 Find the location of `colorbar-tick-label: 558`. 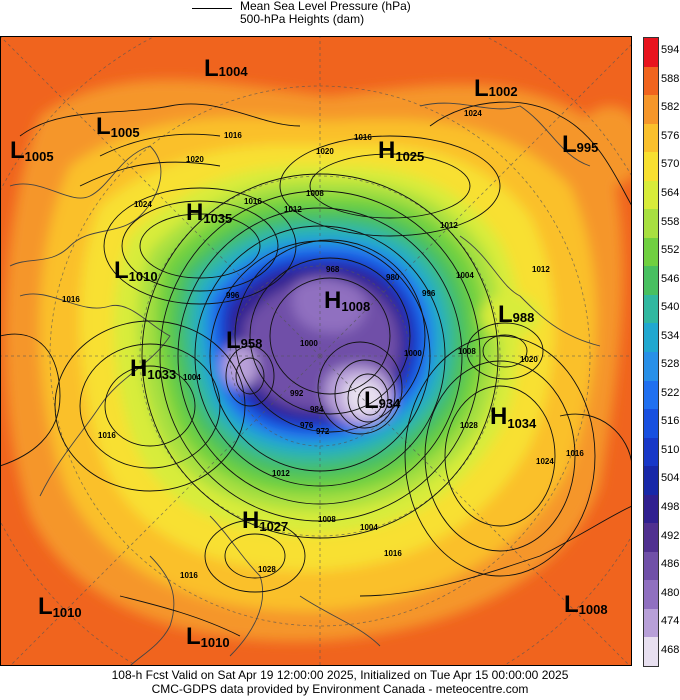

colorbar-tick-label: 558 is located at coordinates (670, 221).